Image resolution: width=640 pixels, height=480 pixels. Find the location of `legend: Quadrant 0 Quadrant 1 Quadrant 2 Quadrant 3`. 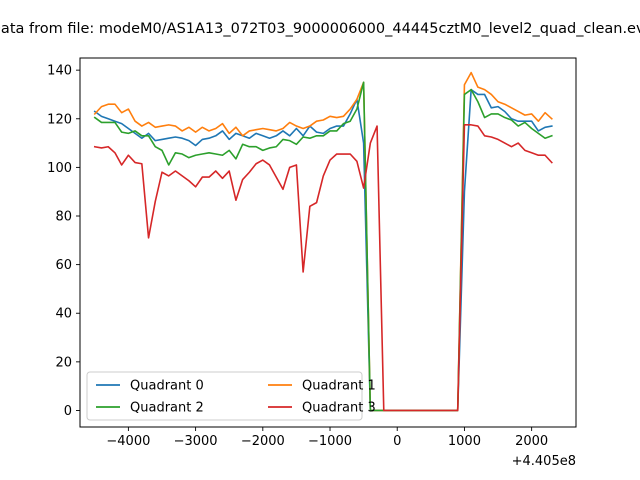

legend: Quadrant 0 Quadrant 1 Quadrant 2 Quadrant 3 is located at coordinates (231, 396).